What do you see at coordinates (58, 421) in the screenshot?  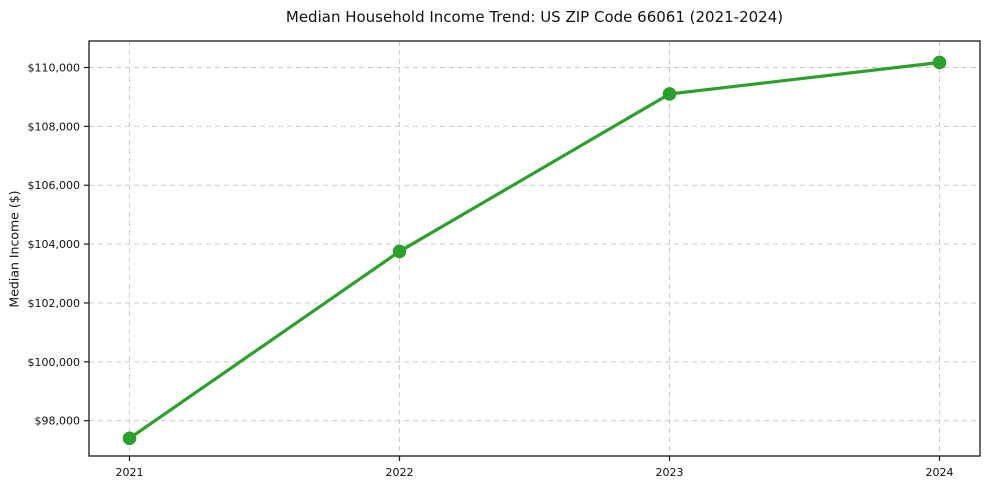 I see `y-tick-label: $98,000` at bounding box center [58, 421].